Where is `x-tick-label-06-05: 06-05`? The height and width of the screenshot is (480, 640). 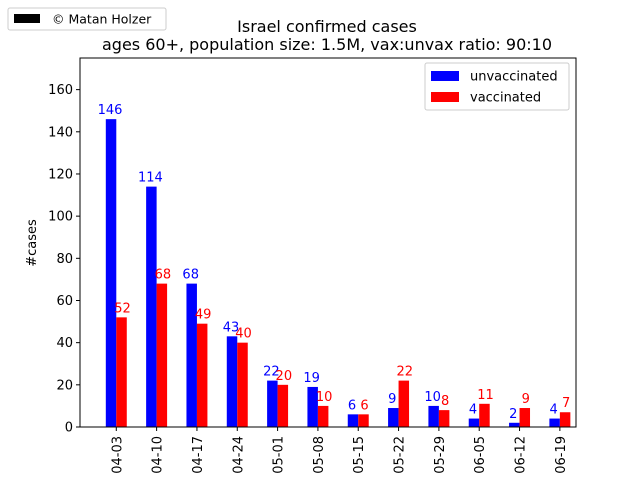
x-tick-label-06-05: 06-05 is located at coordinates (480, 455).